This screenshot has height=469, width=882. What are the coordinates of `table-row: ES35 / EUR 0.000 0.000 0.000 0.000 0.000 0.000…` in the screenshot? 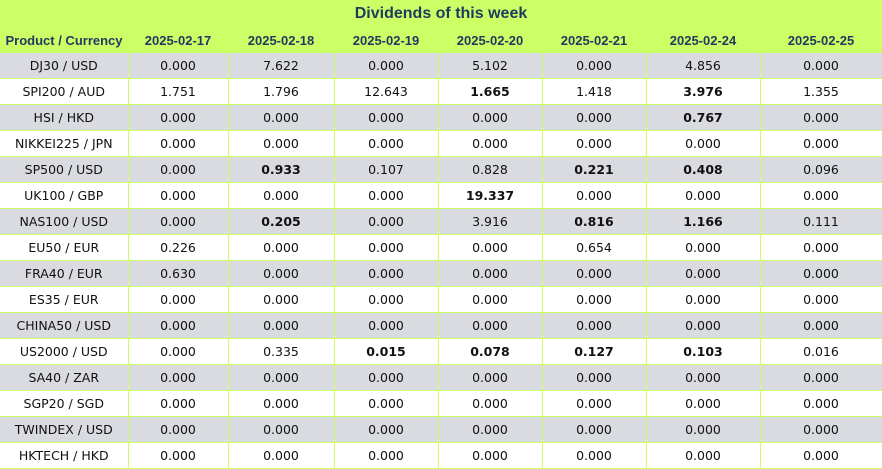 It's located at (441, 299).